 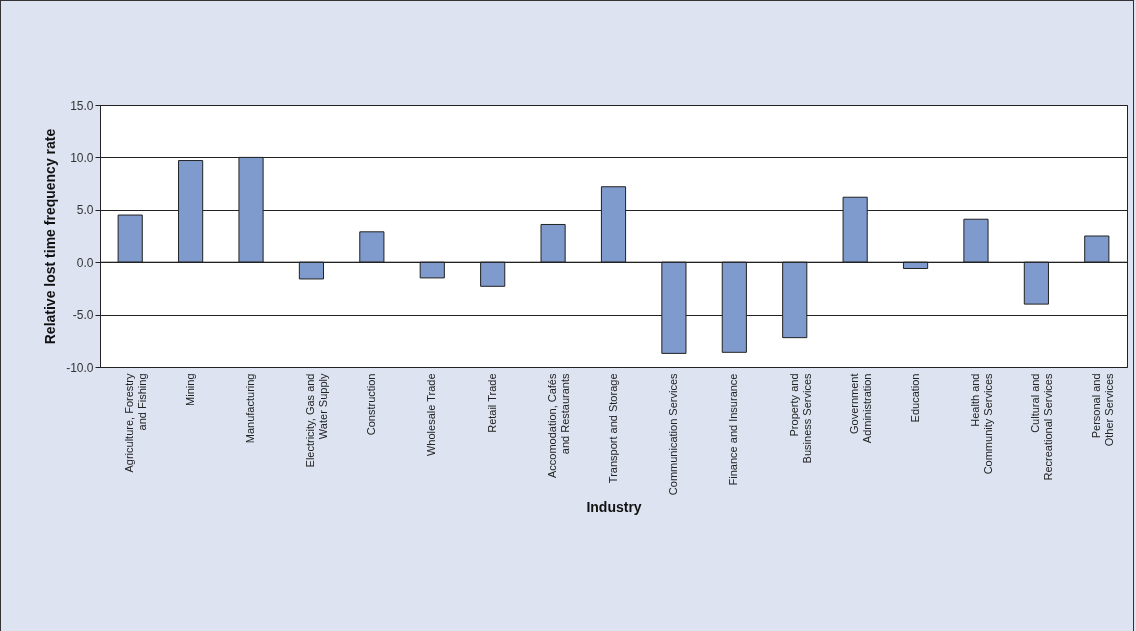 I want to click on x-tick-label: Communication Services, so click(x=672, y=434).